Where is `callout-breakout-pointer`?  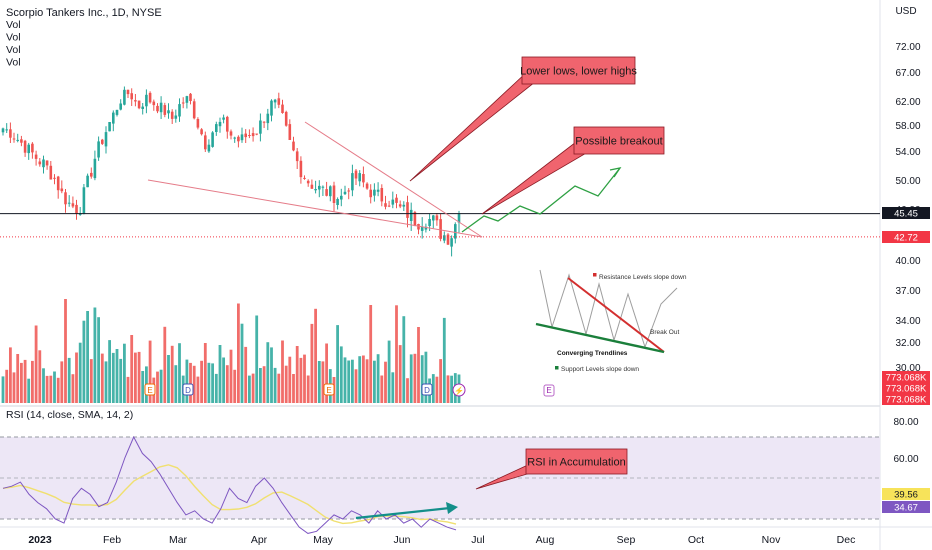 callout-breakout-pointer is located at coordinates (535, 176).